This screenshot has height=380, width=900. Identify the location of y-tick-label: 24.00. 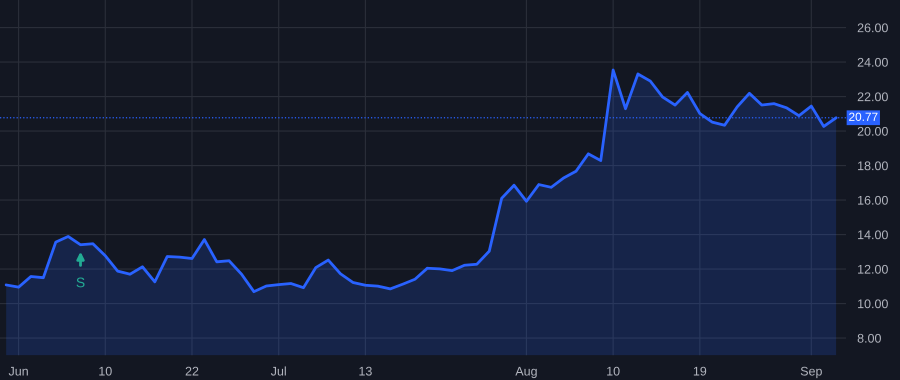
(873, 62).